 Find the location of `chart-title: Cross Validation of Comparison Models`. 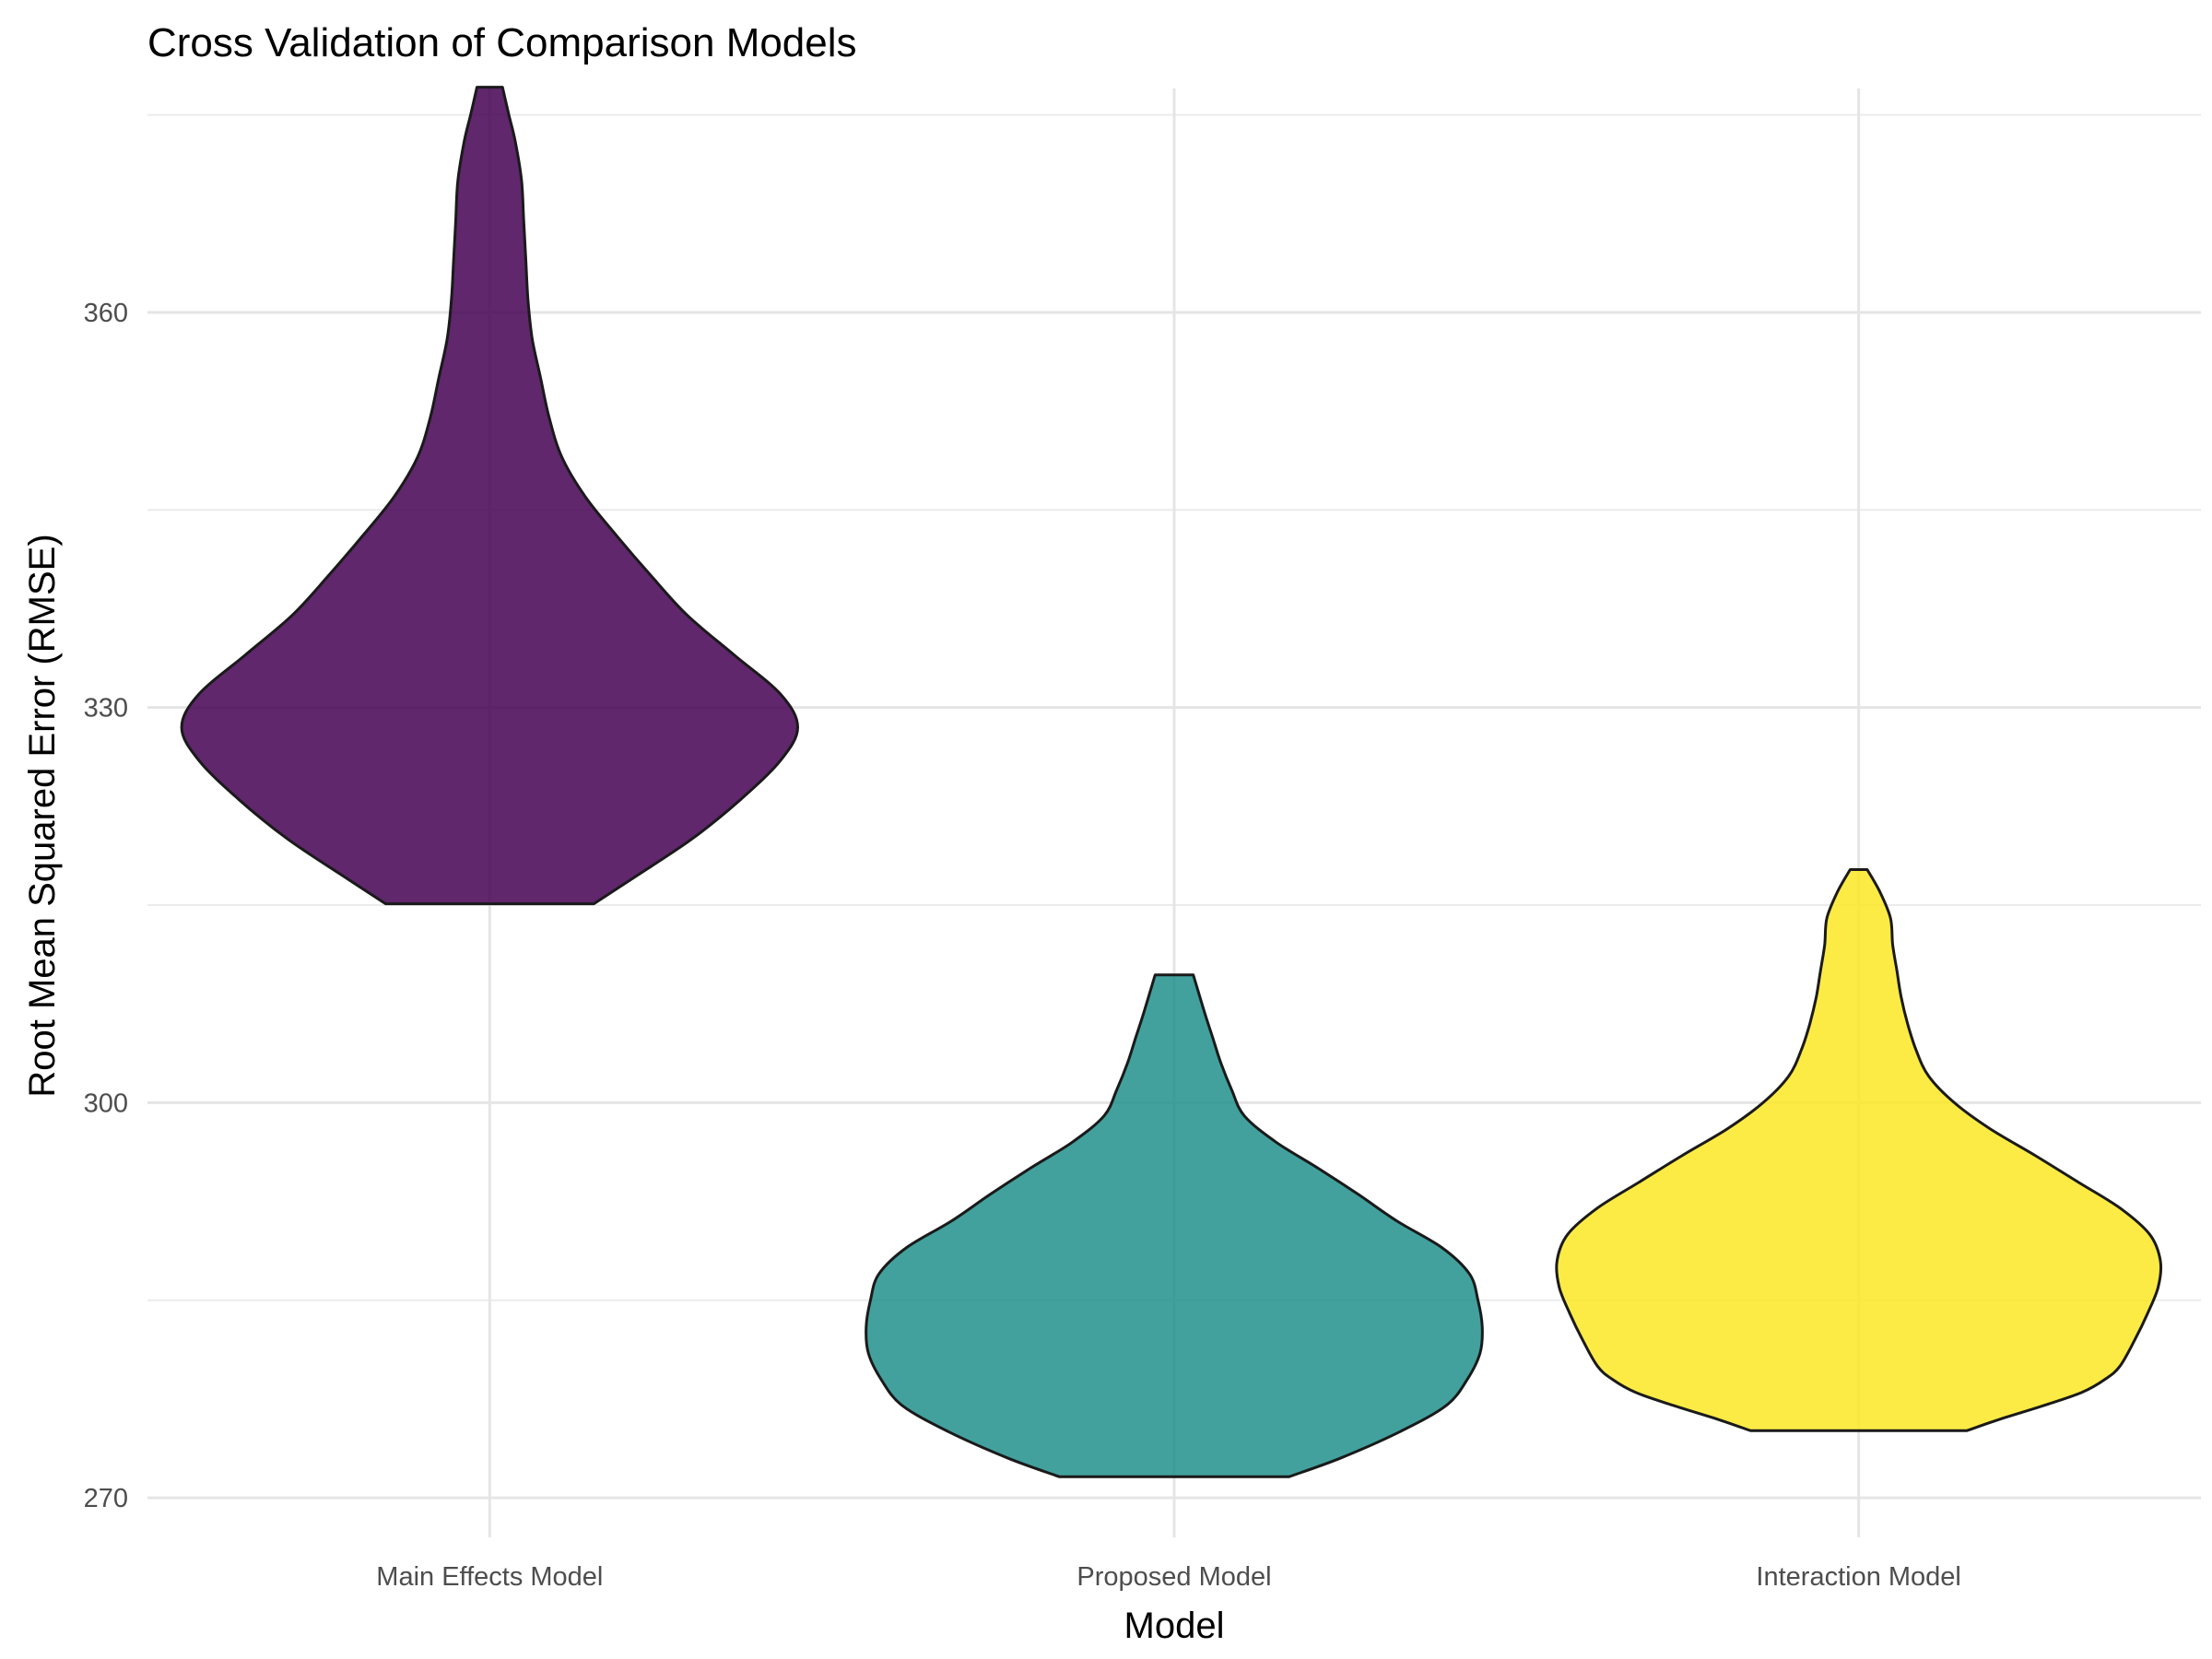

chart-title: Cross Validation of Comparison Models is located at coordinates (502, 42).